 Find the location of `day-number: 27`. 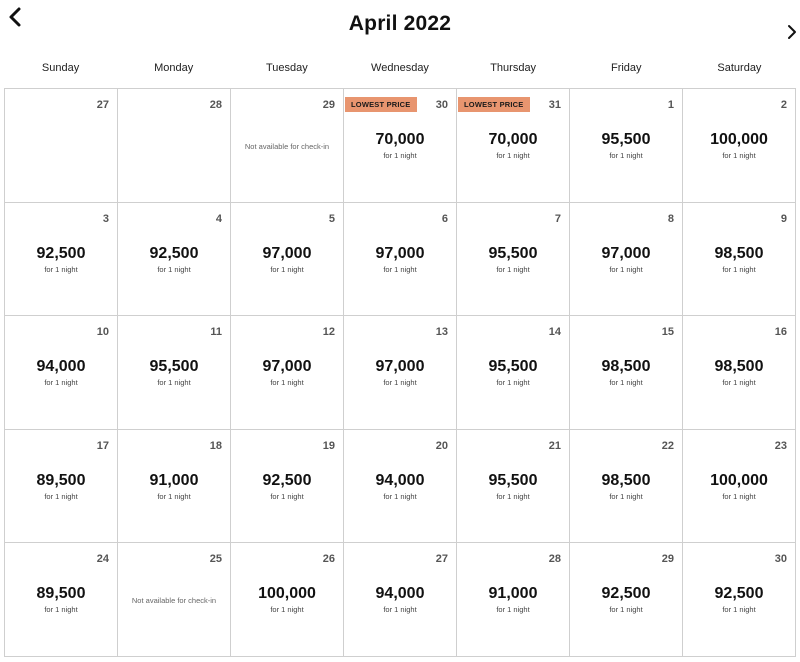

day-number: 27 is located at coordinates (441, 559).